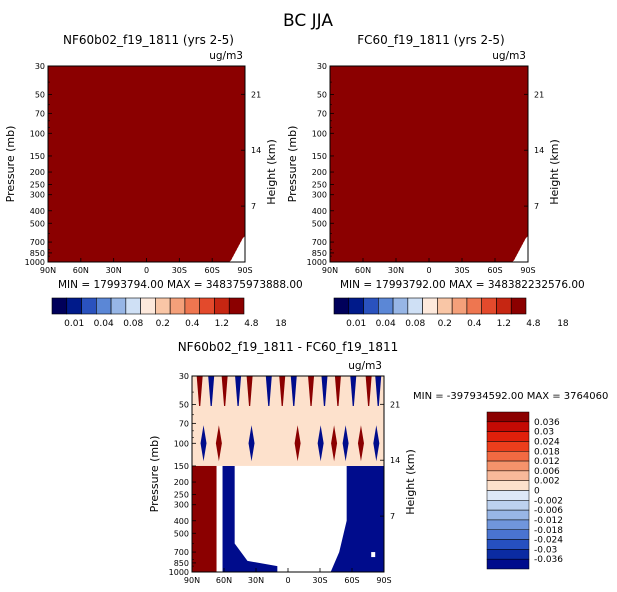 Image resolution: width=617 pixels, height=592 pixels. Describe the element at coordinates (548, 521) in the screenshot. I see `colorbar-label: -0.012` at that location.